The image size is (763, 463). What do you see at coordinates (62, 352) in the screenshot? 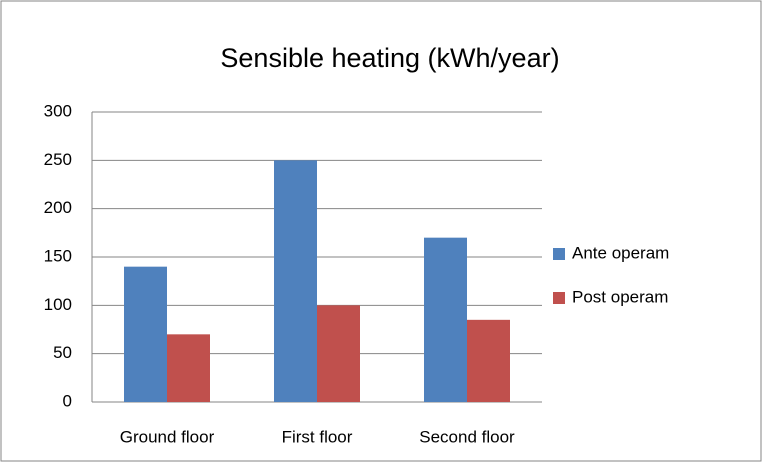
I see `y-tick-label: 50` at bounding box center [62, 352].